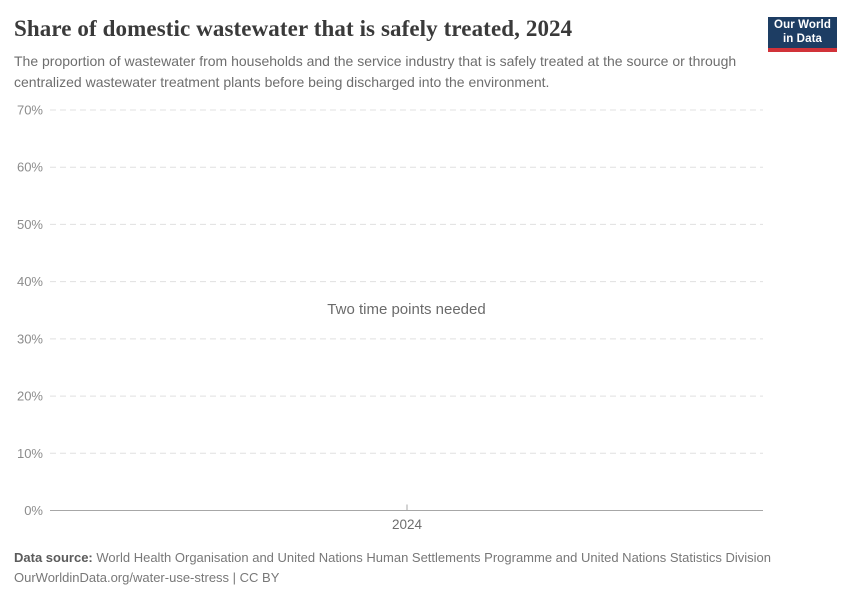 This screenshot has width=850, height=600. What do you see at coordinates (30, 338) in the screenshot?
I see `y-axis-tick-label: 30%` at bounding box center [30, 338].